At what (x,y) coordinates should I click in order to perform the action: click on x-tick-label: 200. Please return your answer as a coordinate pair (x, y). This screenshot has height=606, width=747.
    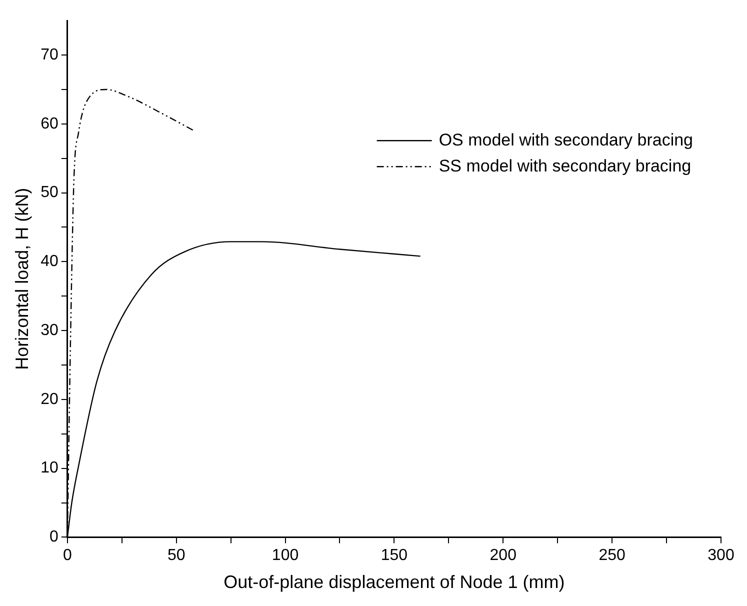
    Looking at the image, I should click on (503, 555).